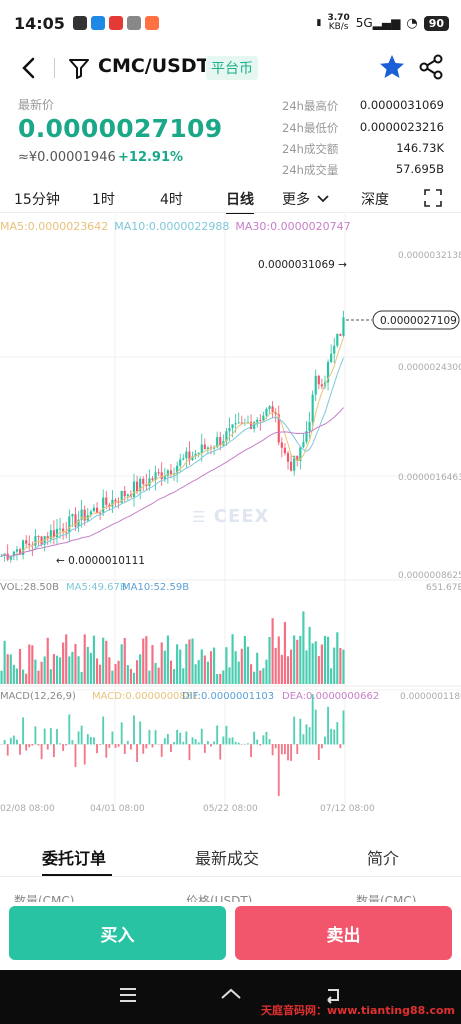 The height and width of the screenshot is (1024, 461). Describe the element at coordinates (151, 23) in the screenshot. I see `app-icon` at that location.